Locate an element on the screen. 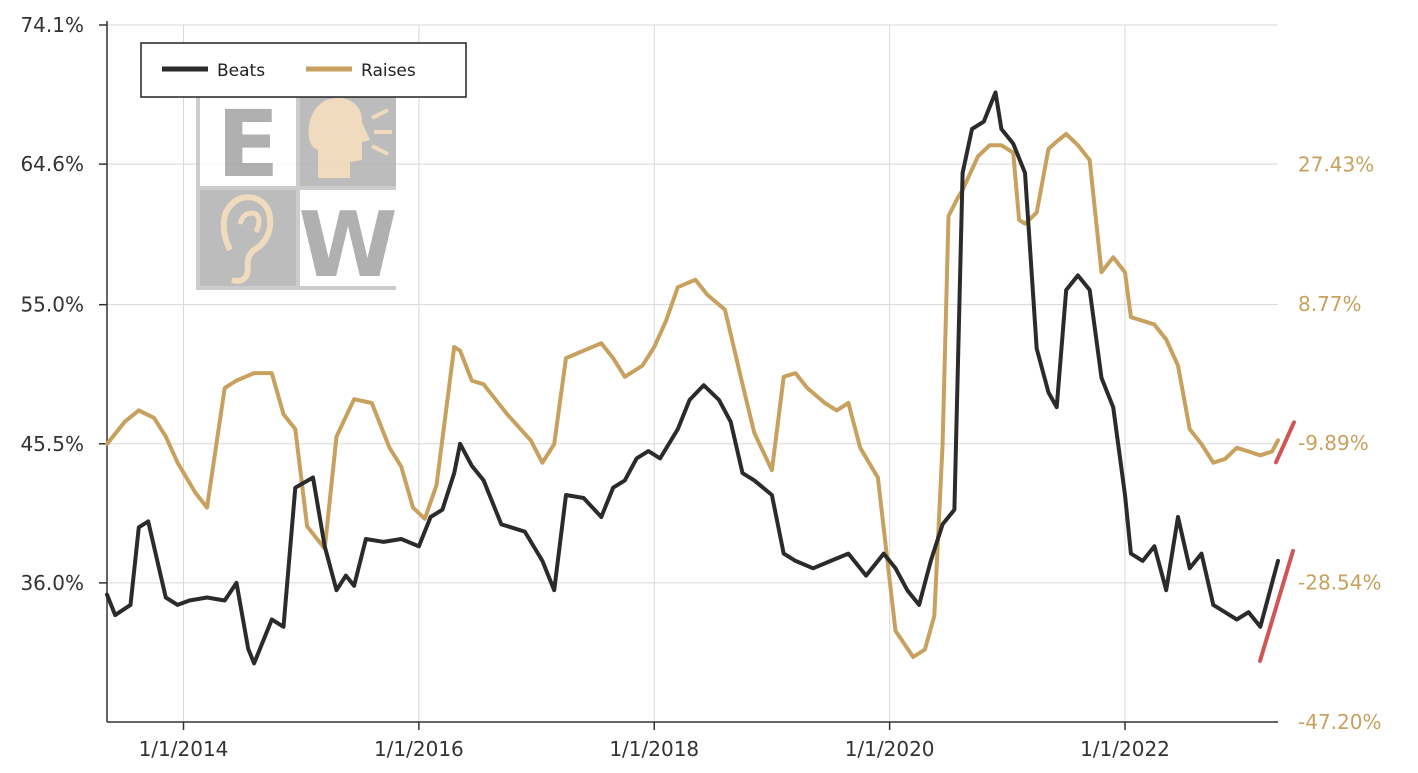 Image resolution: width=1418 pixels, height=773 pixels. right-axis-ticks: 27.43% 8.77% -9.89% -28.54% -47.20% is located at coordinates (1339, 443).